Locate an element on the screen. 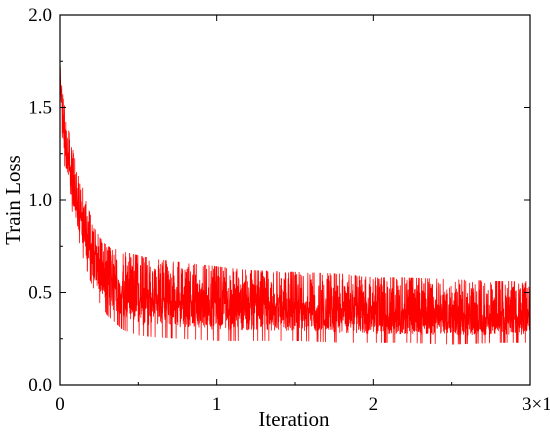  x-tick-label: 2 is located at coordinates (374, 404).